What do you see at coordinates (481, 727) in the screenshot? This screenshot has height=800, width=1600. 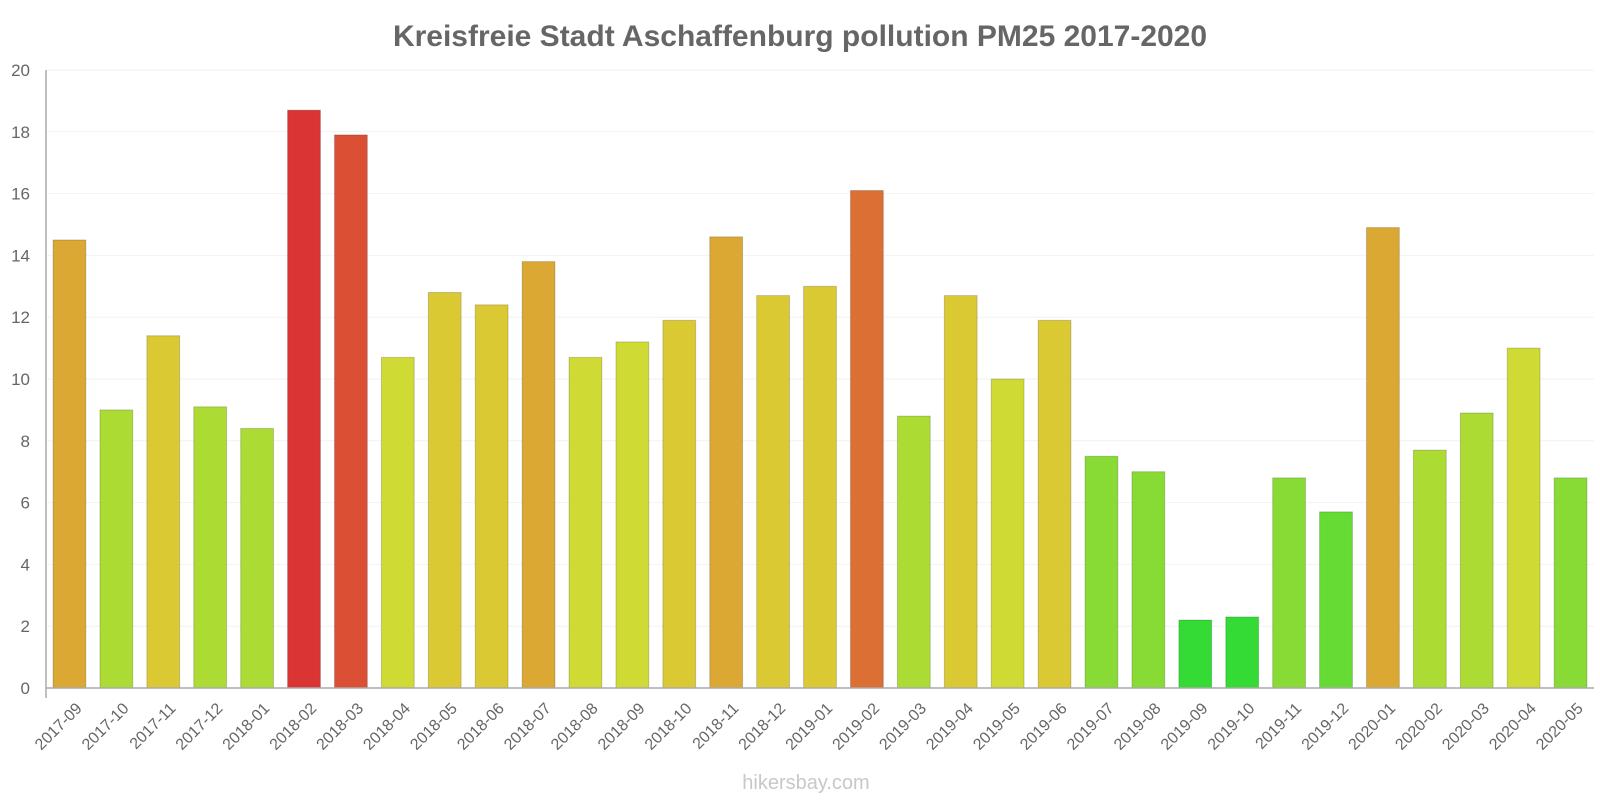 I see `x-tick-label: 2018-06` at bounding box center [481, 727].